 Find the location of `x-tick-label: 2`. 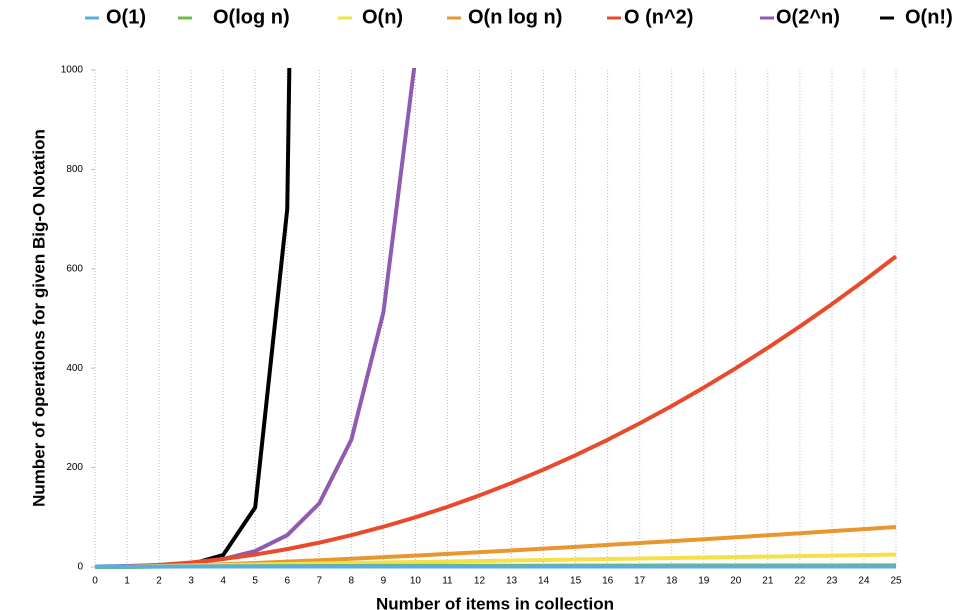

x-tick-label: 2 is located at coordinates (159, 581).